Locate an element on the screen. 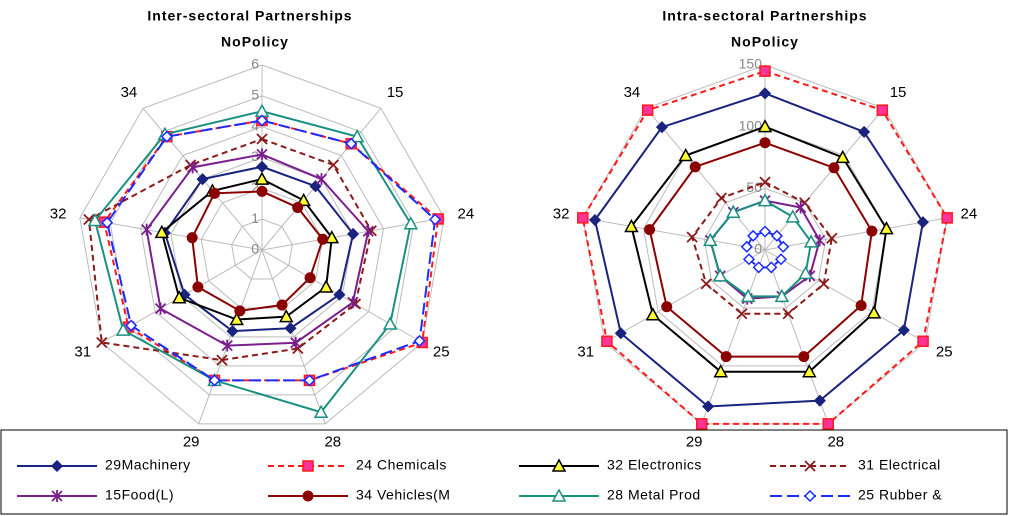 This screenshot has width=1009, height=516. y-tick-label: 5 is located at coordinates (255, 95).